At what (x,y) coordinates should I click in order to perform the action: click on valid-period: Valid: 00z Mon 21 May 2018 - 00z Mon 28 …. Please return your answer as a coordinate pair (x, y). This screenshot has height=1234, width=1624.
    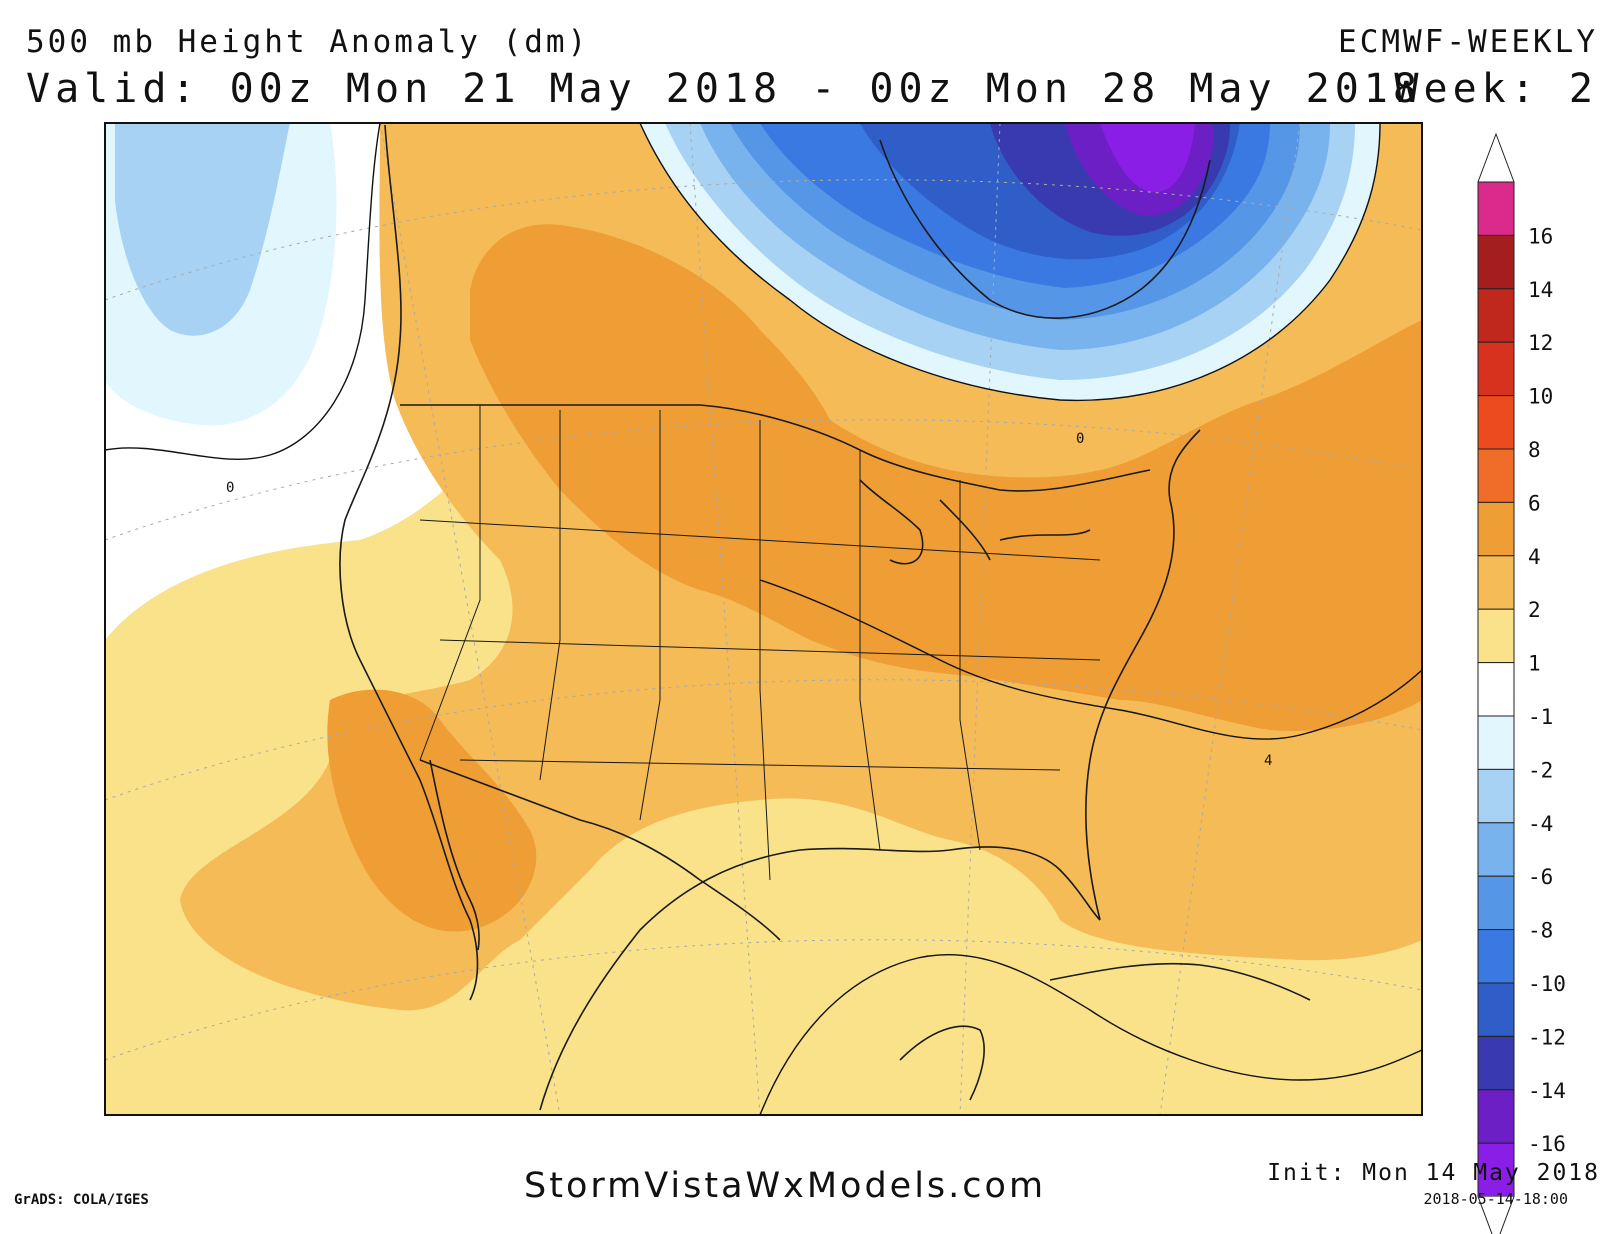
    Looking at the image, I should click on (724, 89).